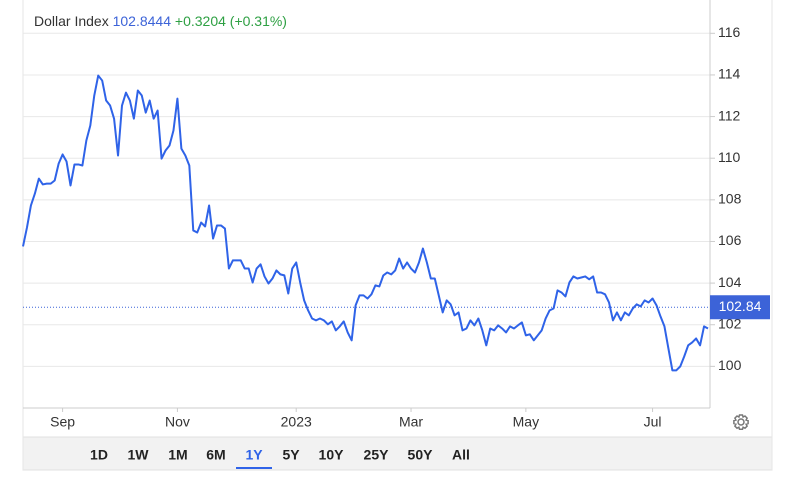 The image size is (788, 487). I want to click on range-button: All, so click(461, 455).